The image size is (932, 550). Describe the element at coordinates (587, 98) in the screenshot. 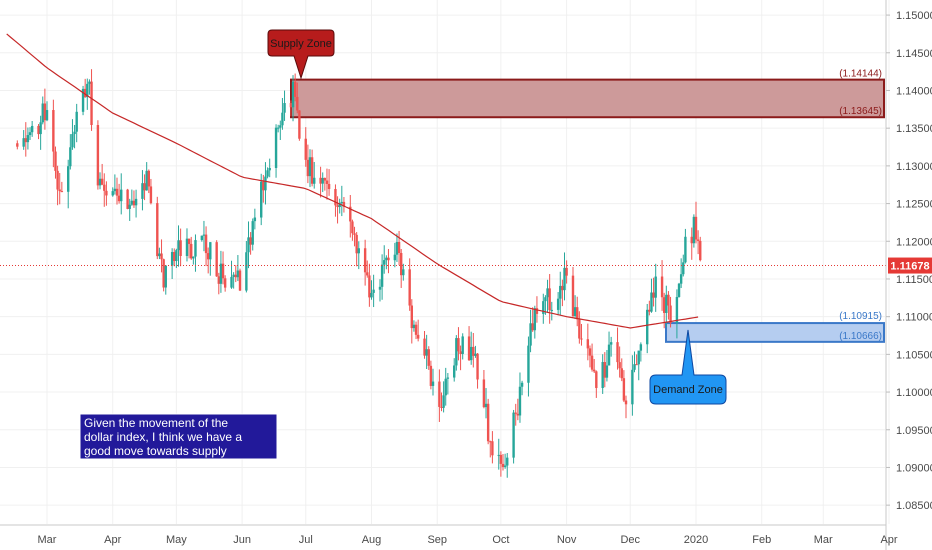

I see `supply-zone-box` at that location.